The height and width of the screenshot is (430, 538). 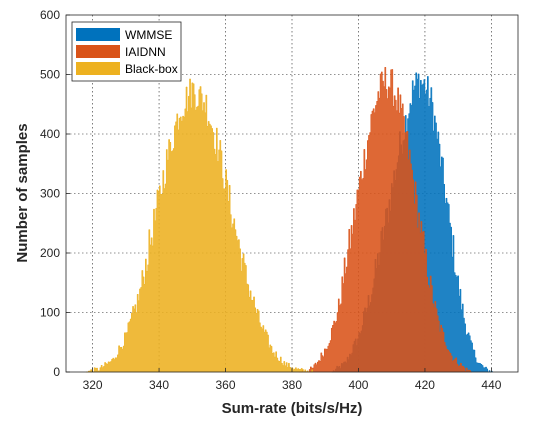 I want to click on x-tick-label: 440, so click(x=491, y=385).